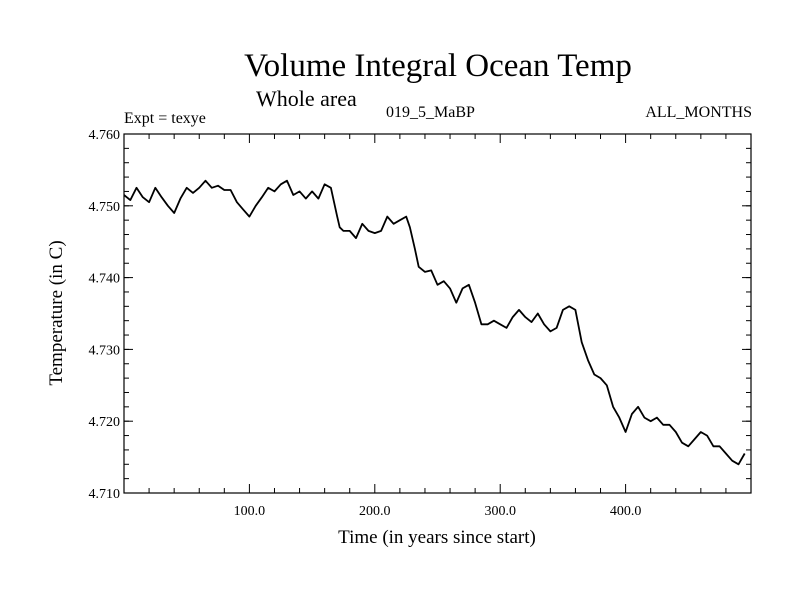  Describe the element at coordinates (105, 135) in the screenshot. I see `y-tick-label: 4.760` at that location.